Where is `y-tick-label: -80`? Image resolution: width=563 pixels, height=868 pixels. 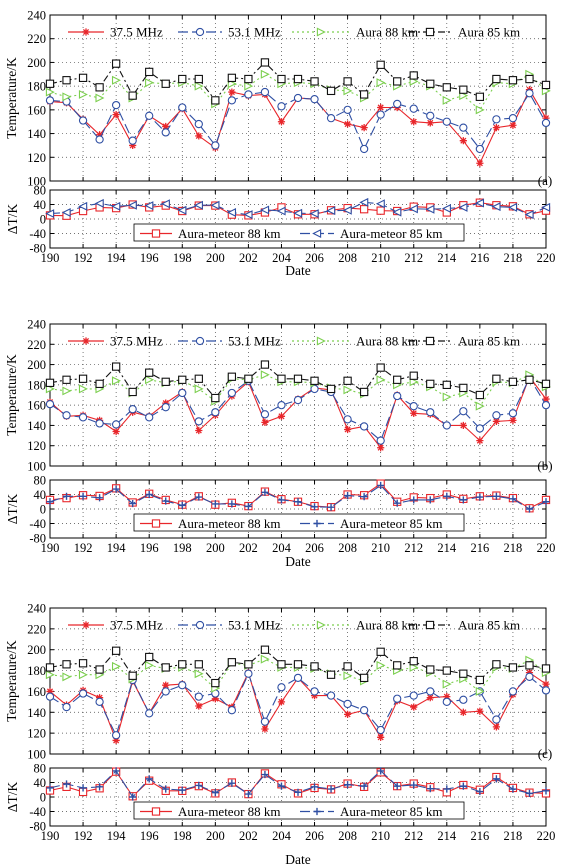 y-tick-label: -80 is located at coordinates (37, 539).